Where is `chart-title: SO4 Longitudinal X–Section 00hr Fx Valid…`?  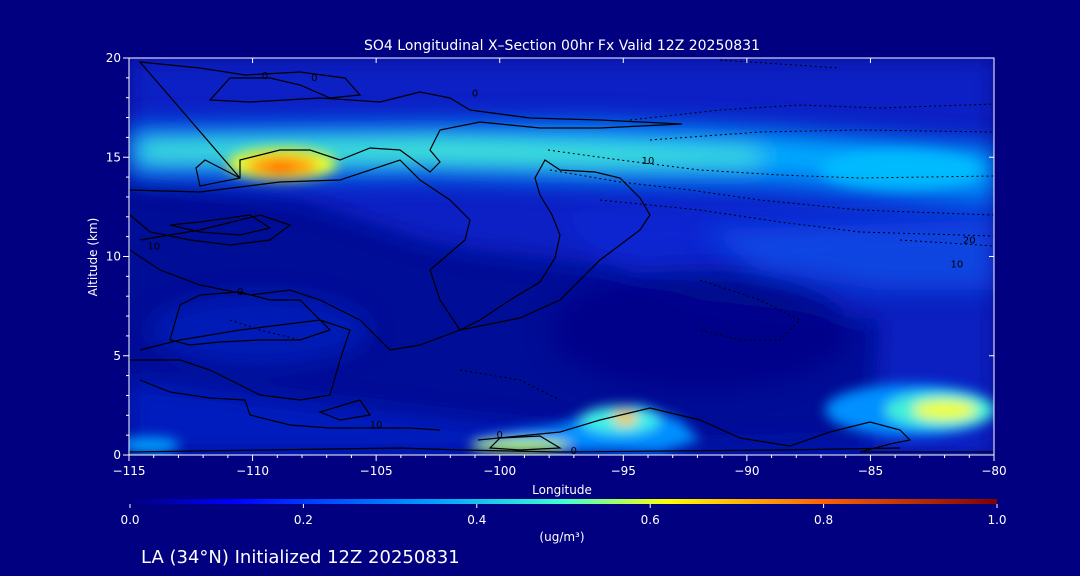 chart-title: SO4 Longitudinal X–Section 00hr Fx Valid… is located at coordinates (562, 46).